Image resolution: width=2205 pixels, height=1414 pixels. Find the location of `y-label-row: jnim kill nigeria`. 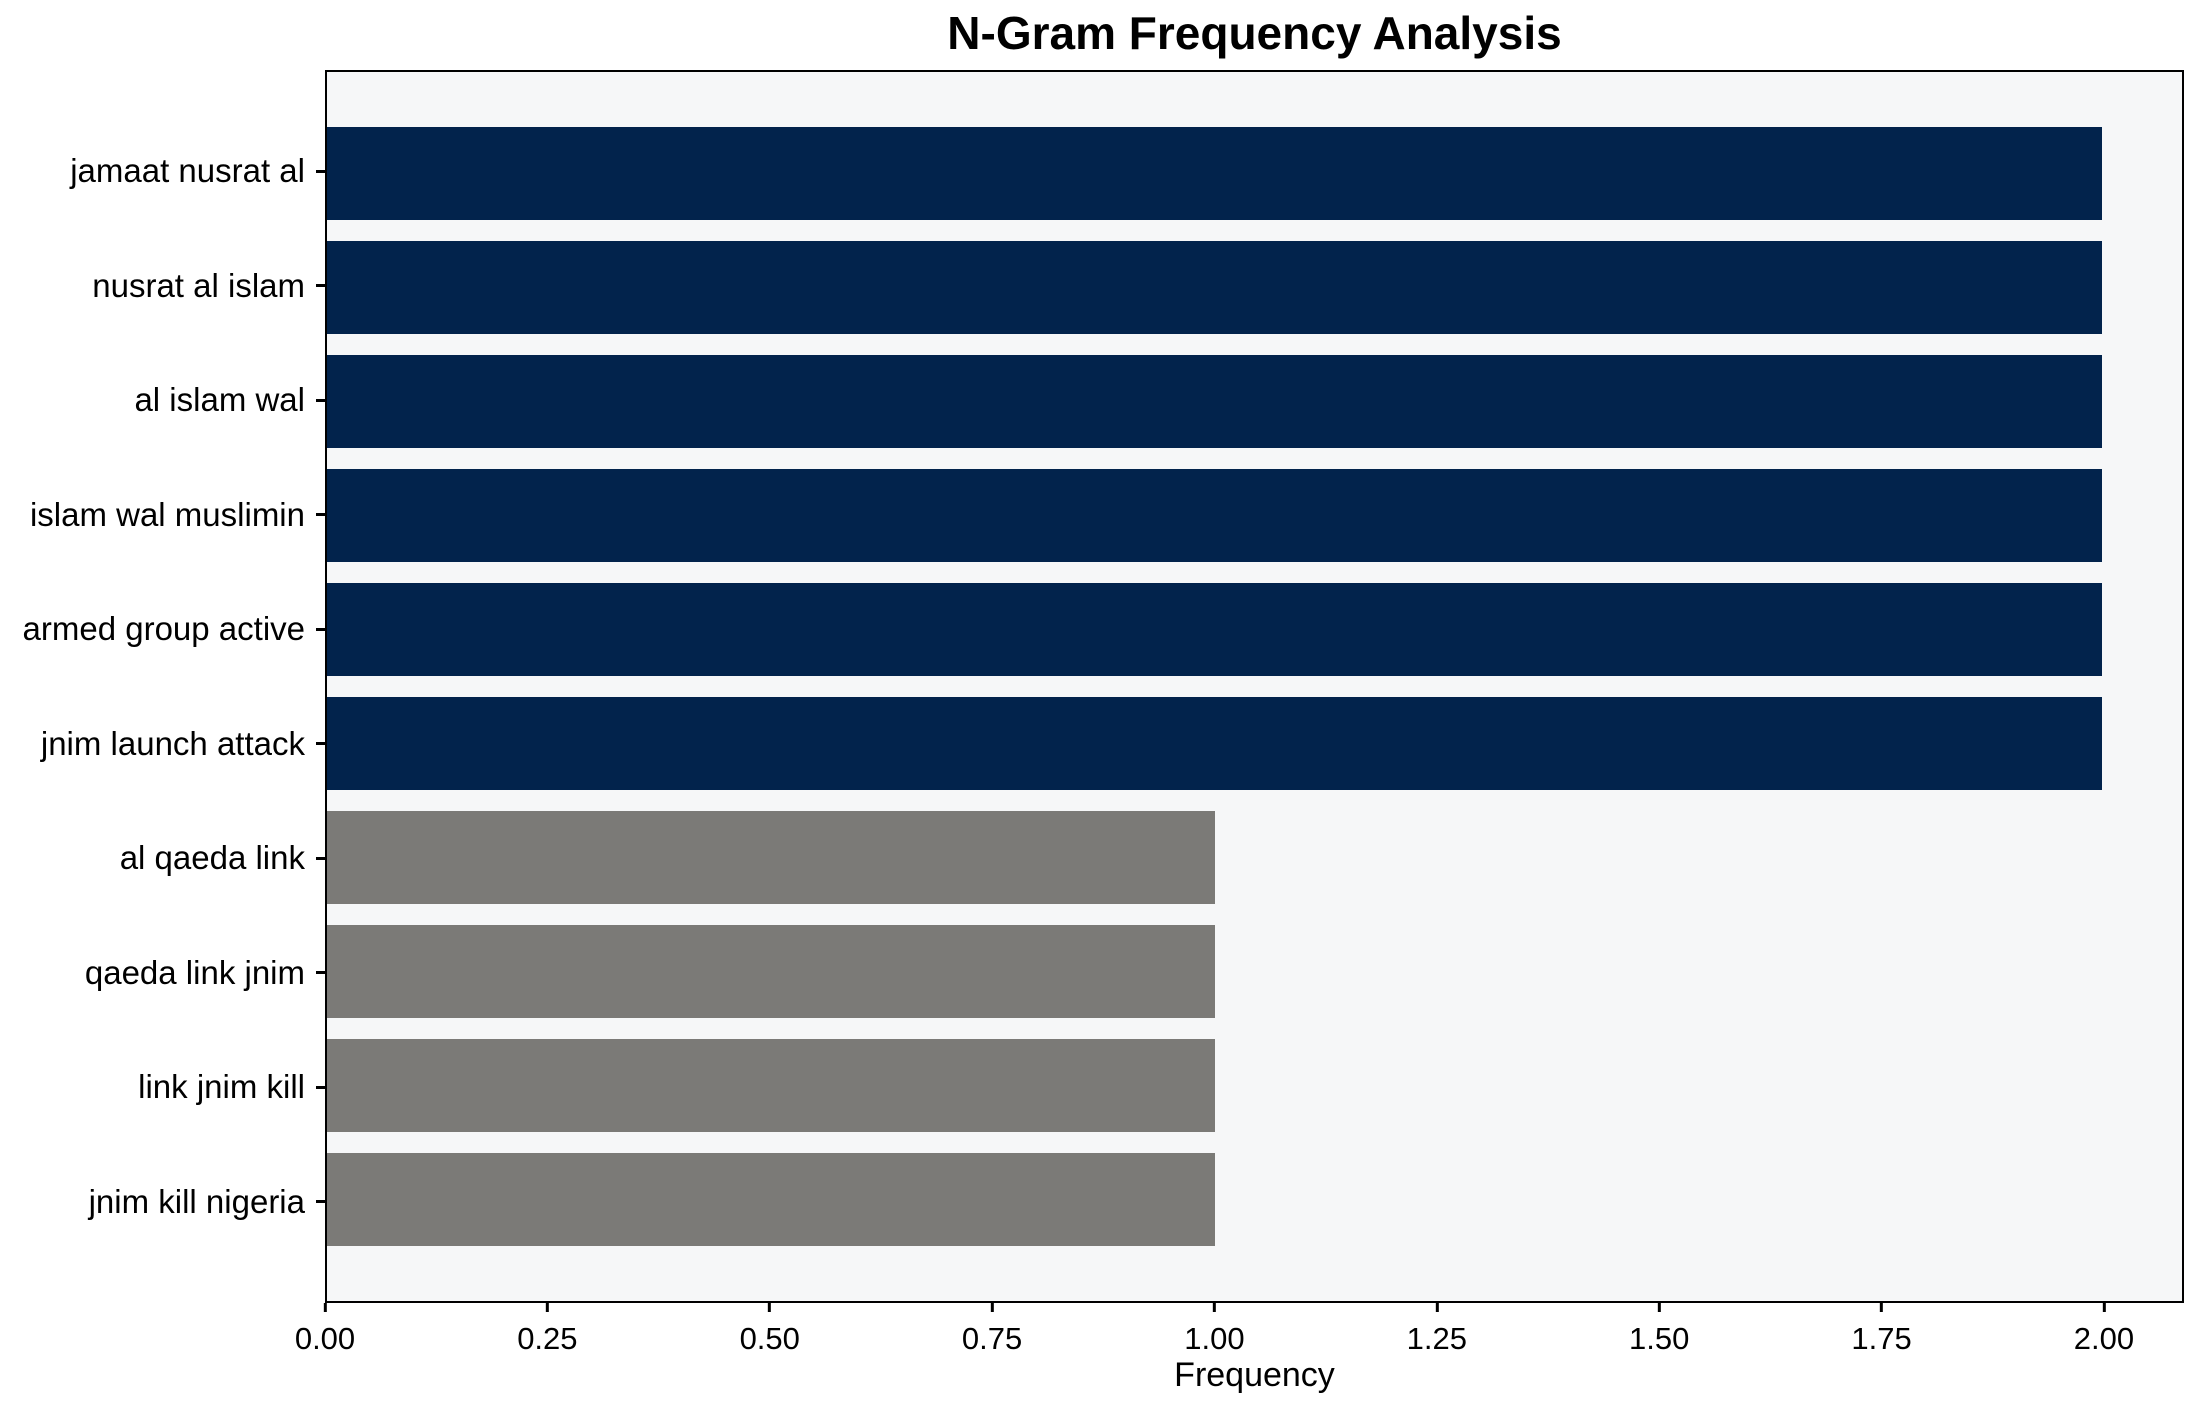

y-label-row: jnim kill nigeria is located at coordinates (162, 1202).